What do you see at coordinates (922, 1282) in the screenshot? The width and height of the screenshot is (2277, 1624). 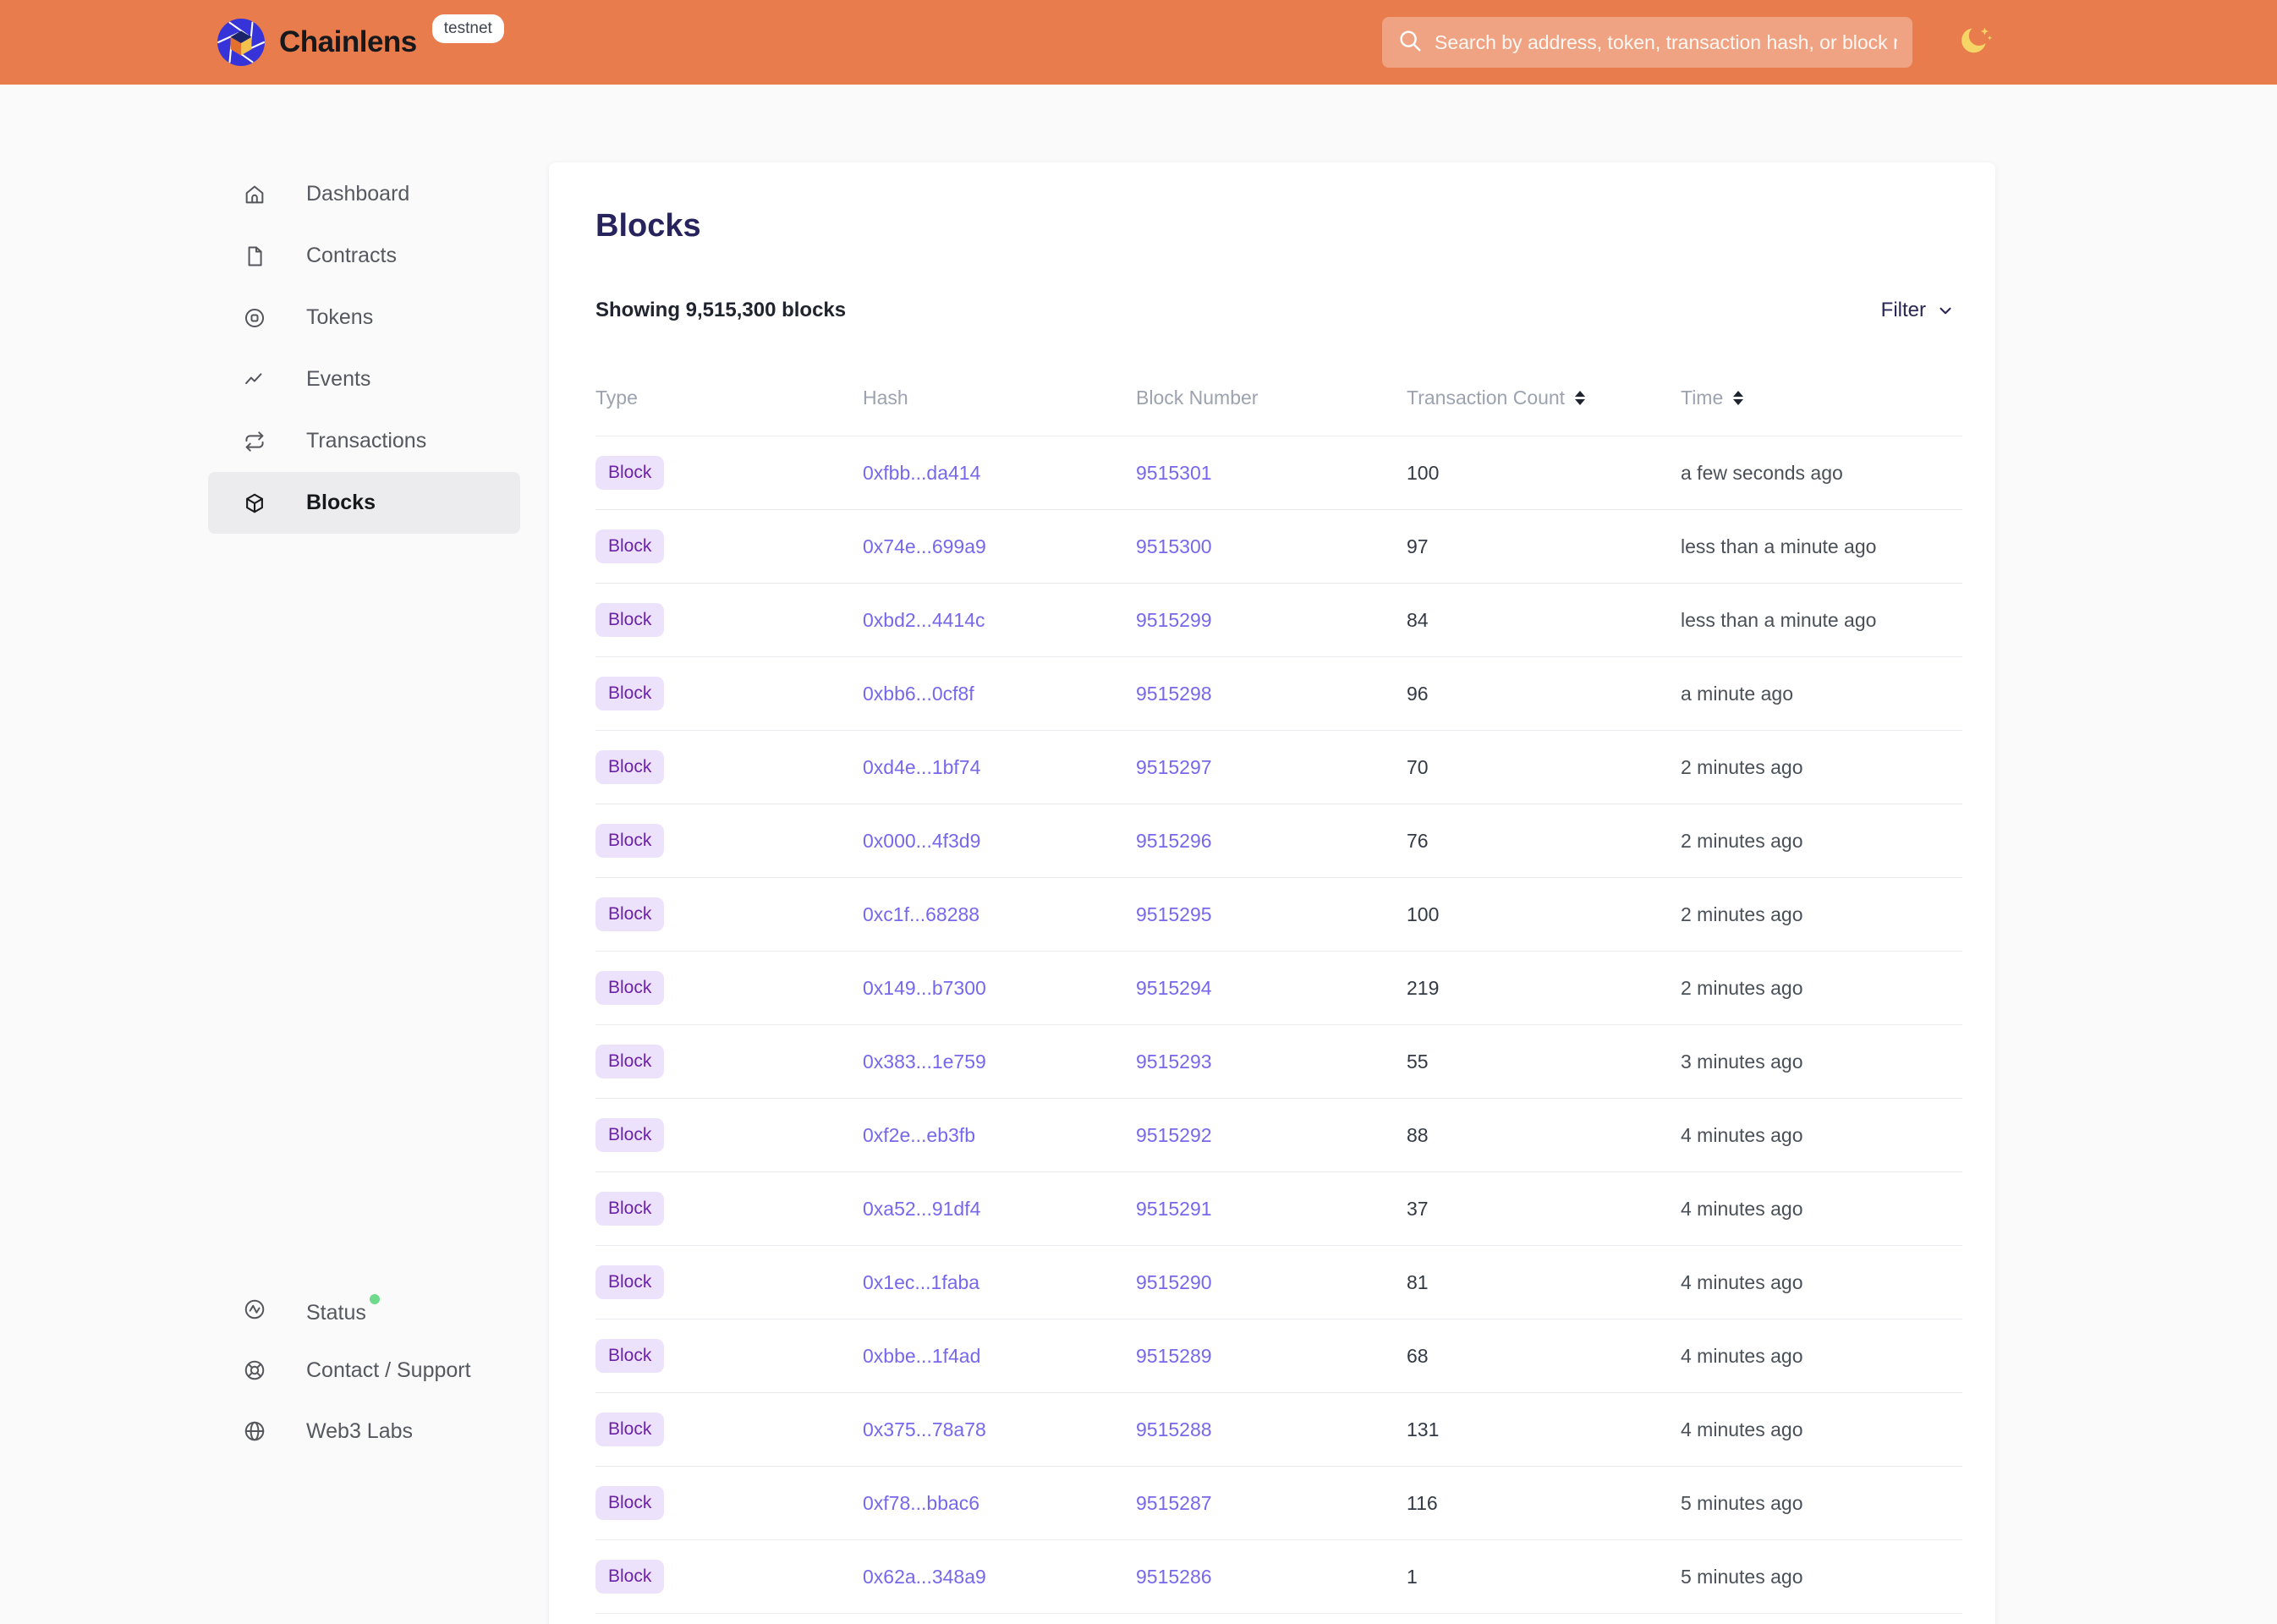 I see `block-hash-link: 0x1ec...1faba` at bounding box center [922, 1282].